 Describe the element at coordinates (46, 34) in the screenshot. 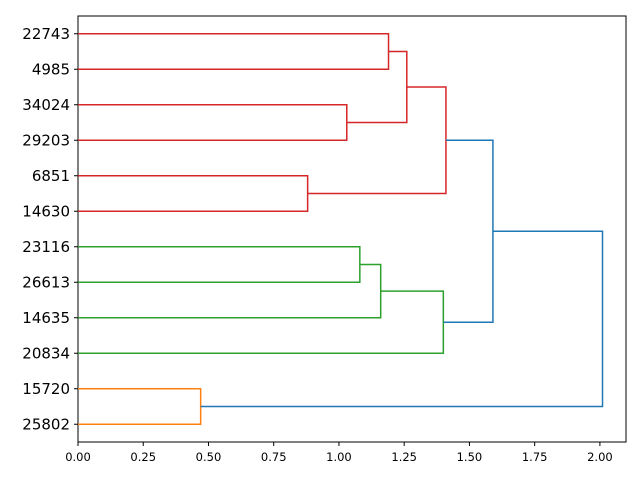

I see `y-tick-label: 22743` at that location.